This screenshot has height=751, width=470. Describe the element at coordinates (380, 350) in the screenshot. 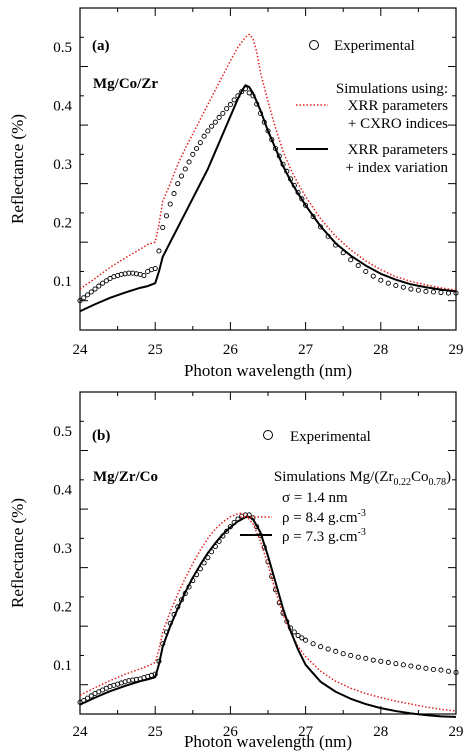

I see `panel-a-xtick-label-28: 28` at that location.